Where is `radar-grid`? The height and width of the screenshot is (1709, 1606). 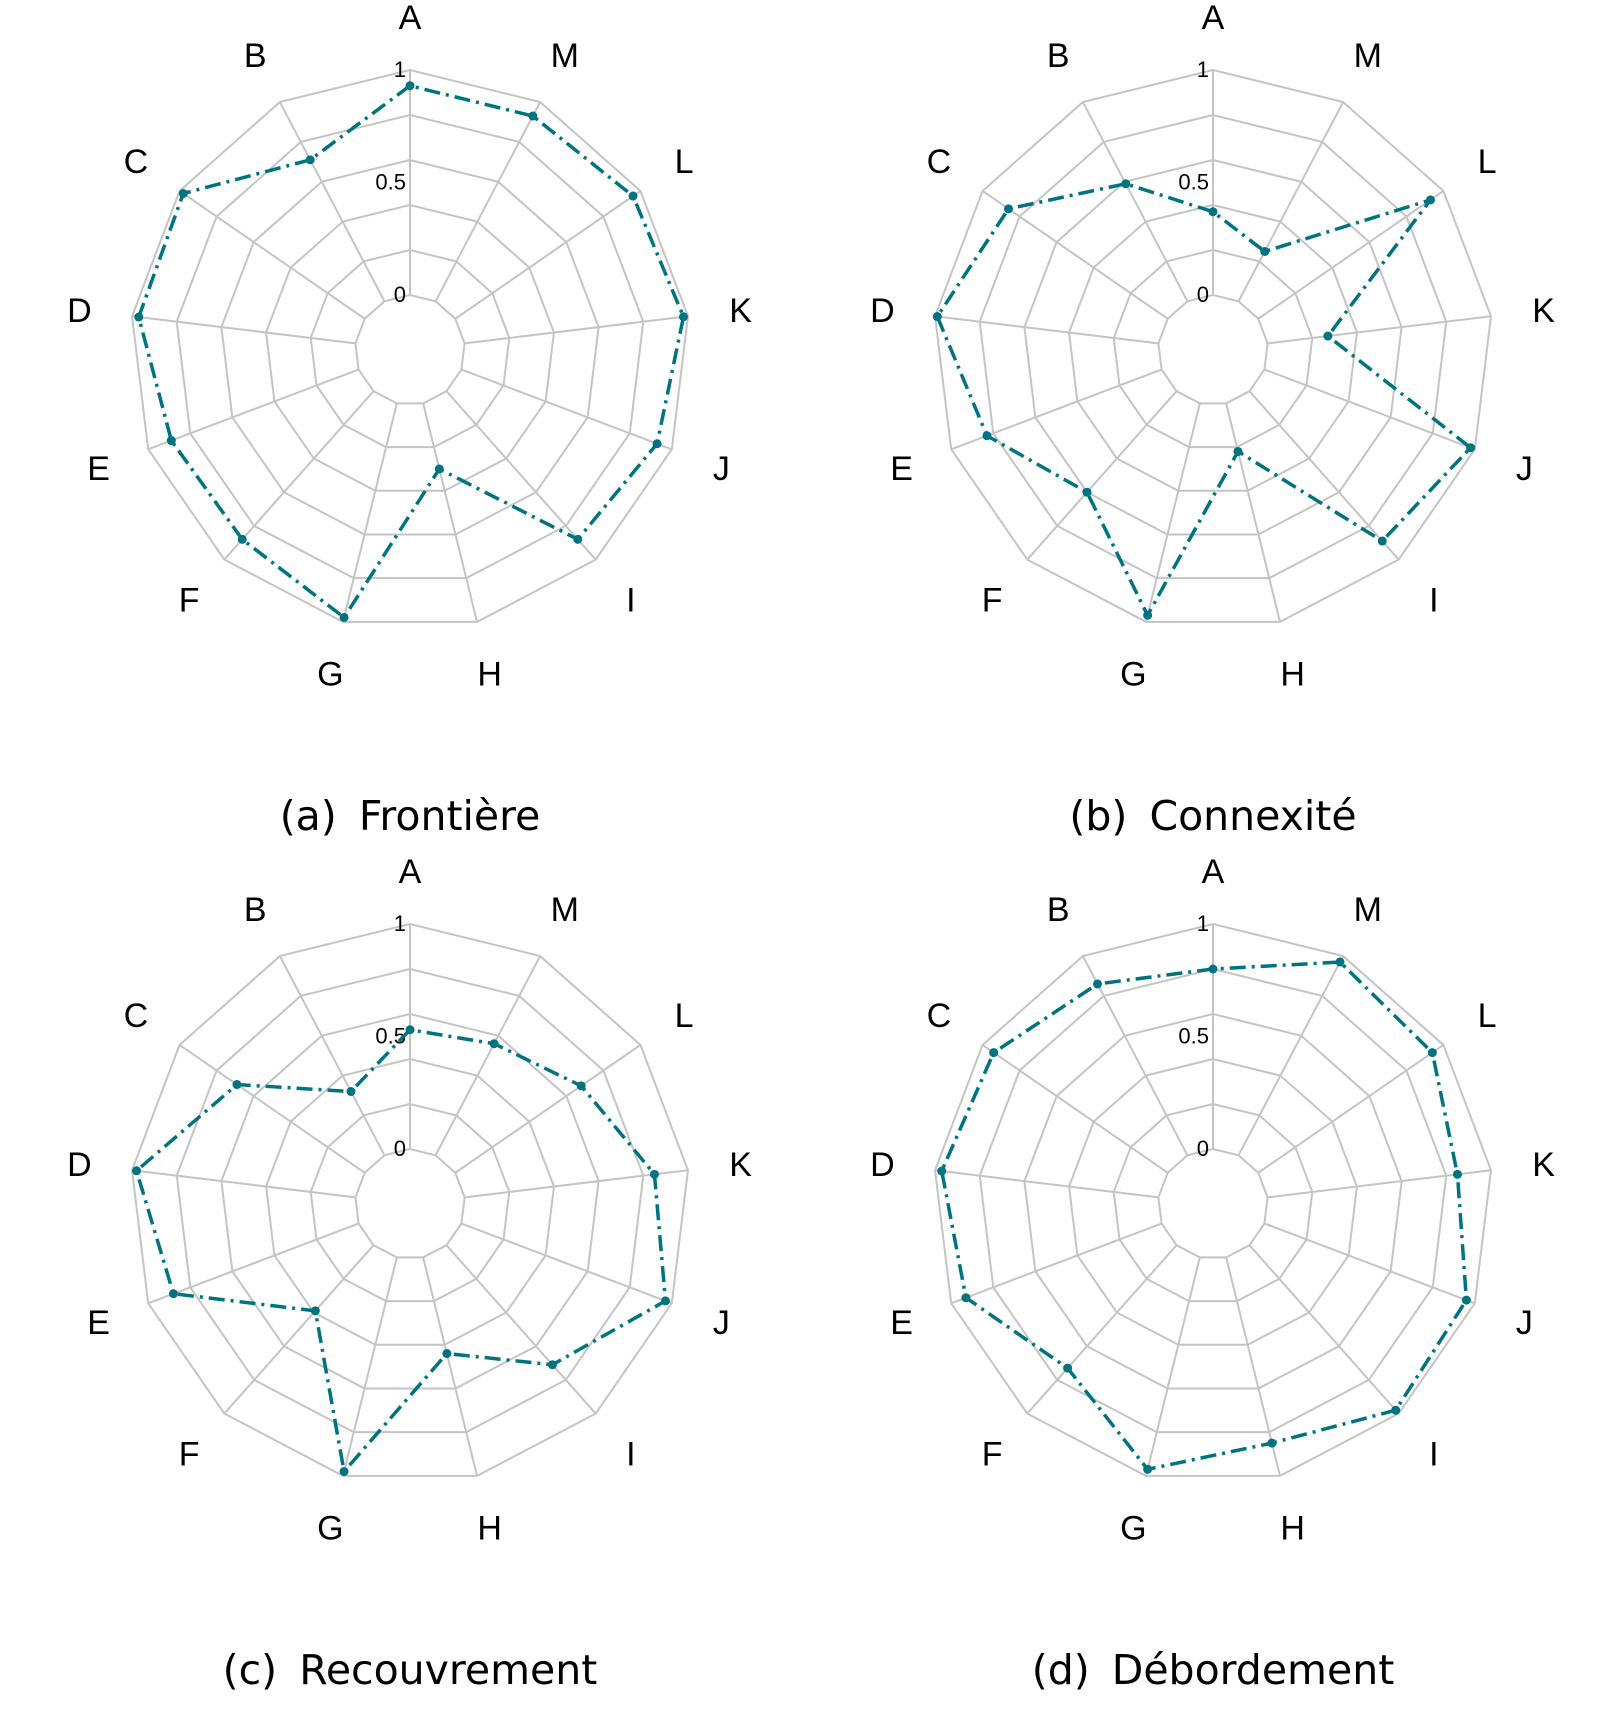
radar-grid is located at coordinates (410, 1199).